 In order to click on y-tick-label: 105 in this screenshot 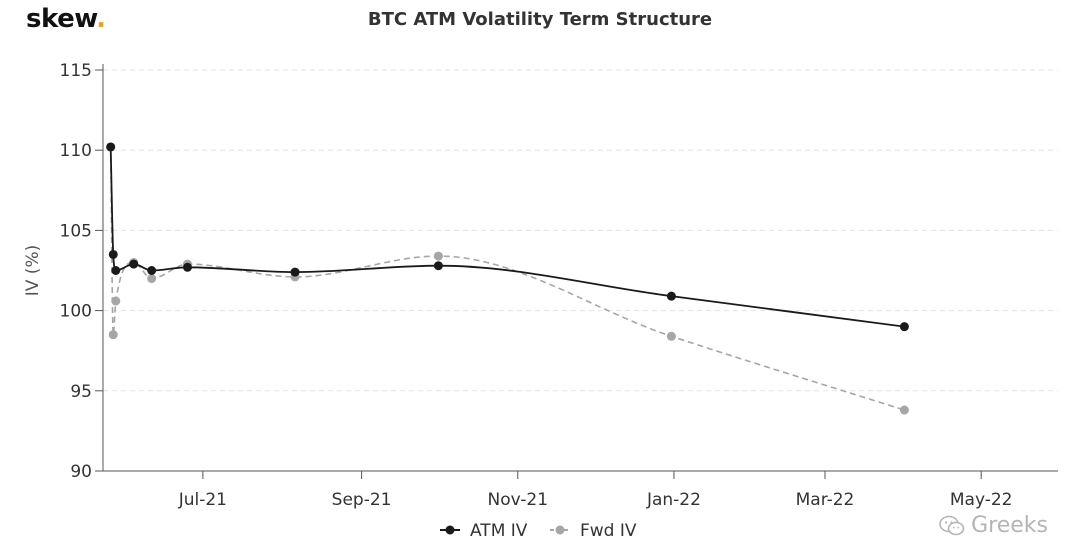, I will do `click(76, 231)`.